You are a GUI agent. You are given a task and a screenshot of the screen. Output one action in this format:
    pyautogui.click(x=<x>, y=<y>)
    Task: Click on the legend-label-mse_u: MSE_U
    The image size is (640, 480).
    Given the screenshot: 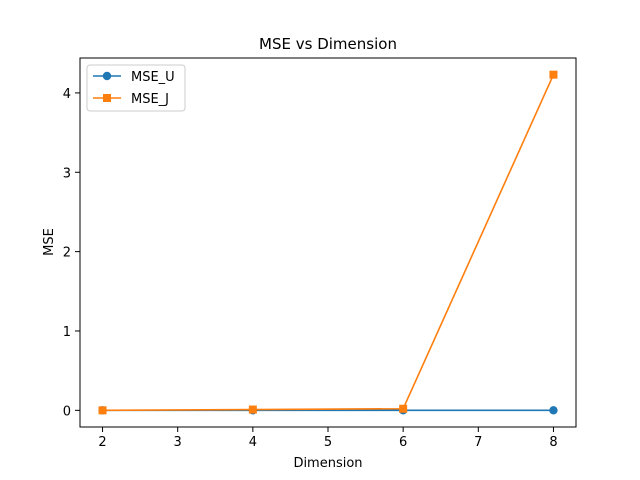 What is the action you would take?
    pyautogui.click(x=153, y=77)
    